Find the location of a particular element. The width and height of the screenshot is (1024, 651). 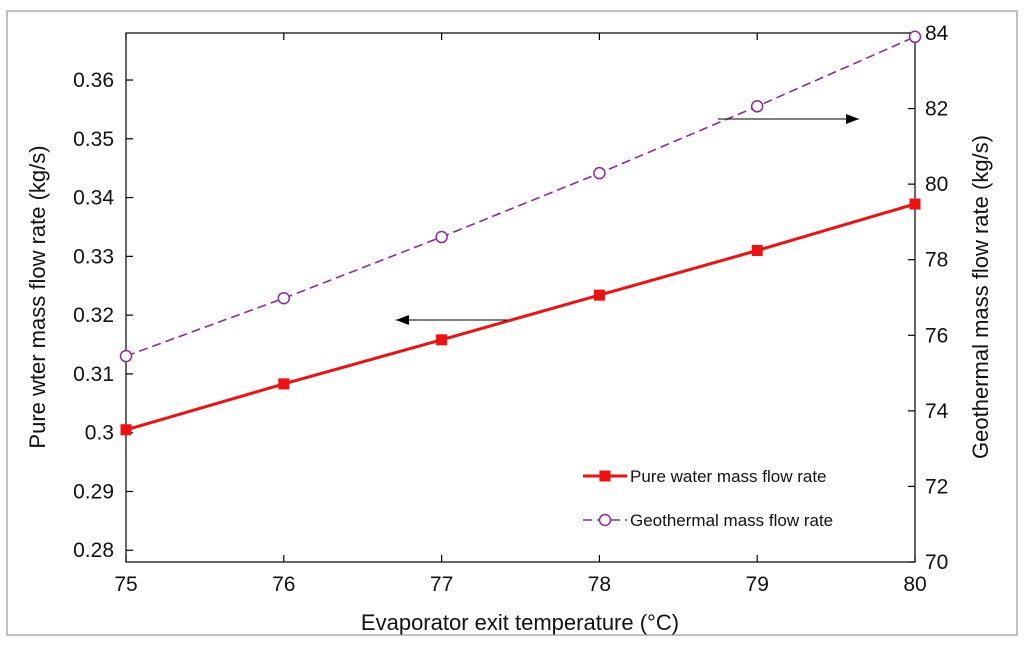

y-tick-label-left: 0.34 is located at coordinates (93, 198).